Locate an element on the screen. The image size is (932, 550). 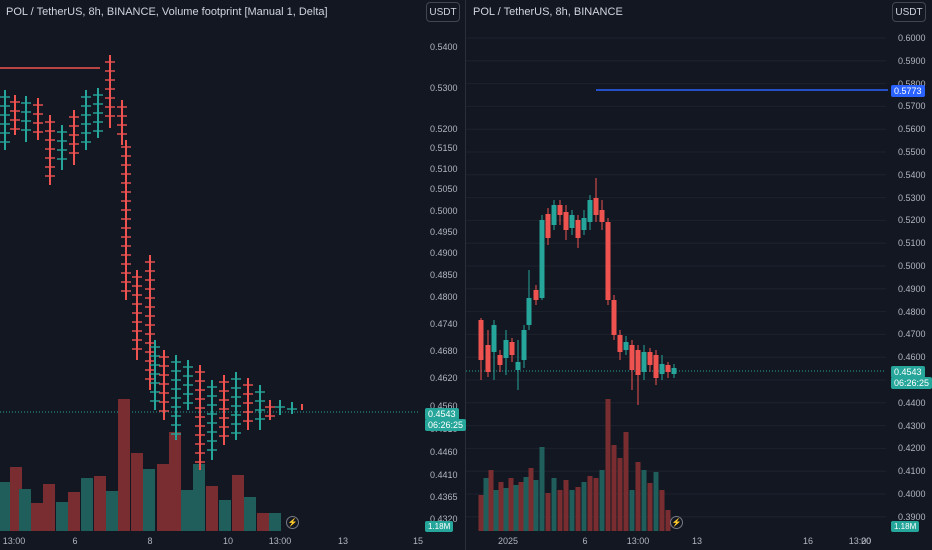
price-tick-label: 0.4410 is located at coordinates (444, 475).